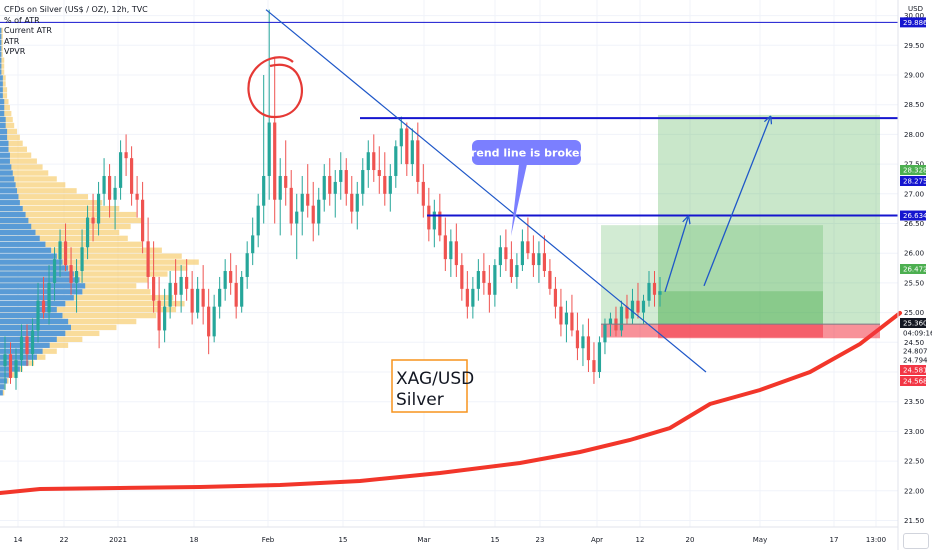  Describe the element at coordinates (914, 16) in the screenshot. I see `price-tick-label: 30.00` at that location.